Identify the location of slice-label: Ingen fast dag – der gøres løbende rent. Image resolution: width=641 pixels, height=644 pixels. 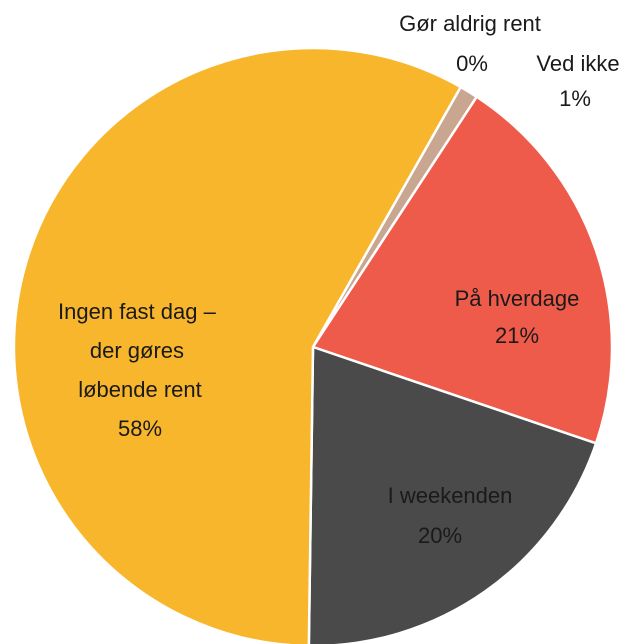
(140, 350).